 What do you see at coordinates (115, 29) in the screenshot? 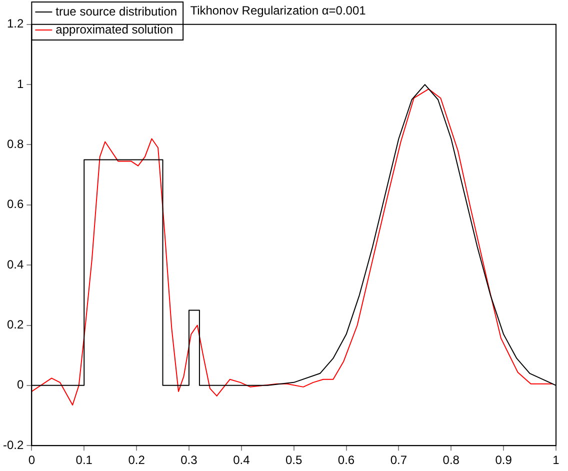
I see `legend-label: approximated solution` at bounding box center [115, 29].